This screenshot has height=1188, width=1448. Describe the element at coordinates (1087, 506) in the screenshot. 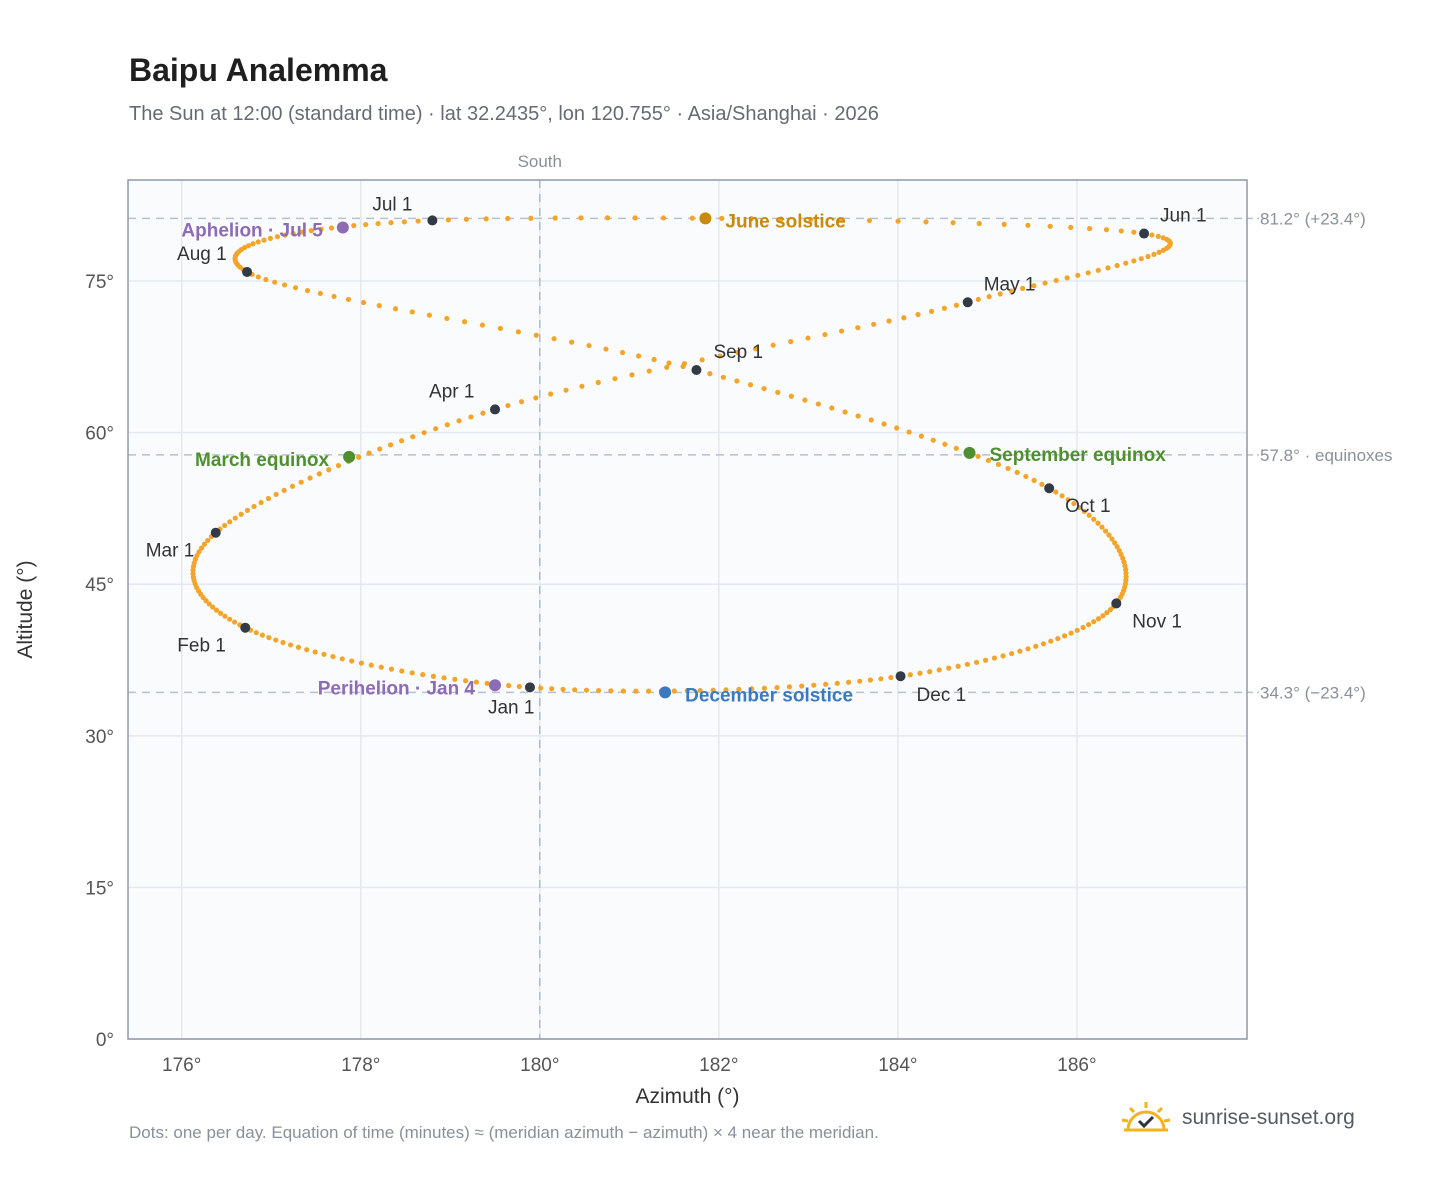

I see `month-label: Oct 1` at that location.